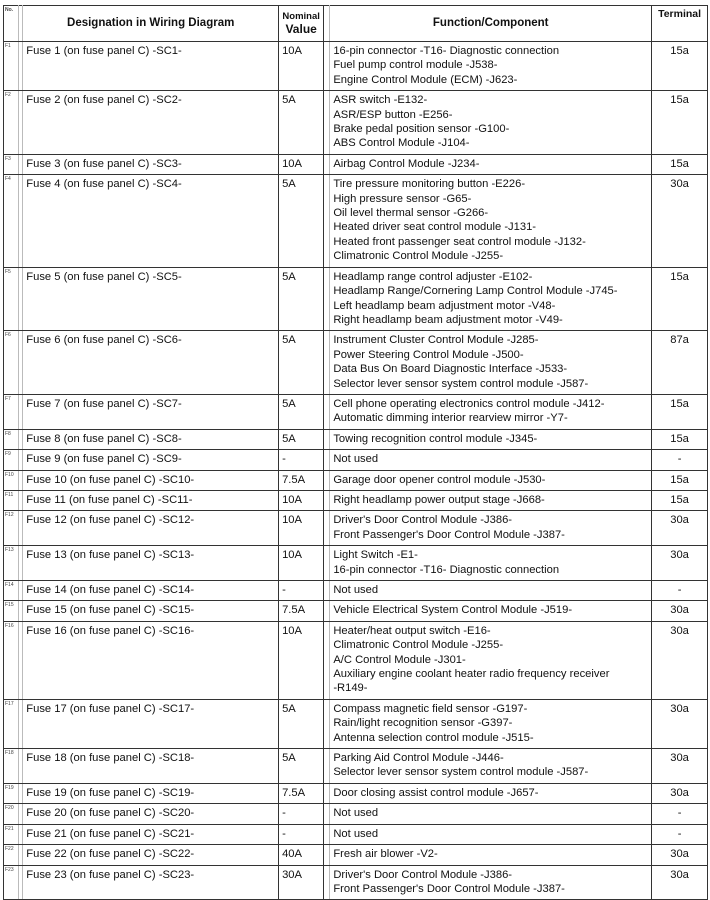 The width and height of the screenshot is (710, 900). I want to click on fuse-number: F1, so click(11, 66).